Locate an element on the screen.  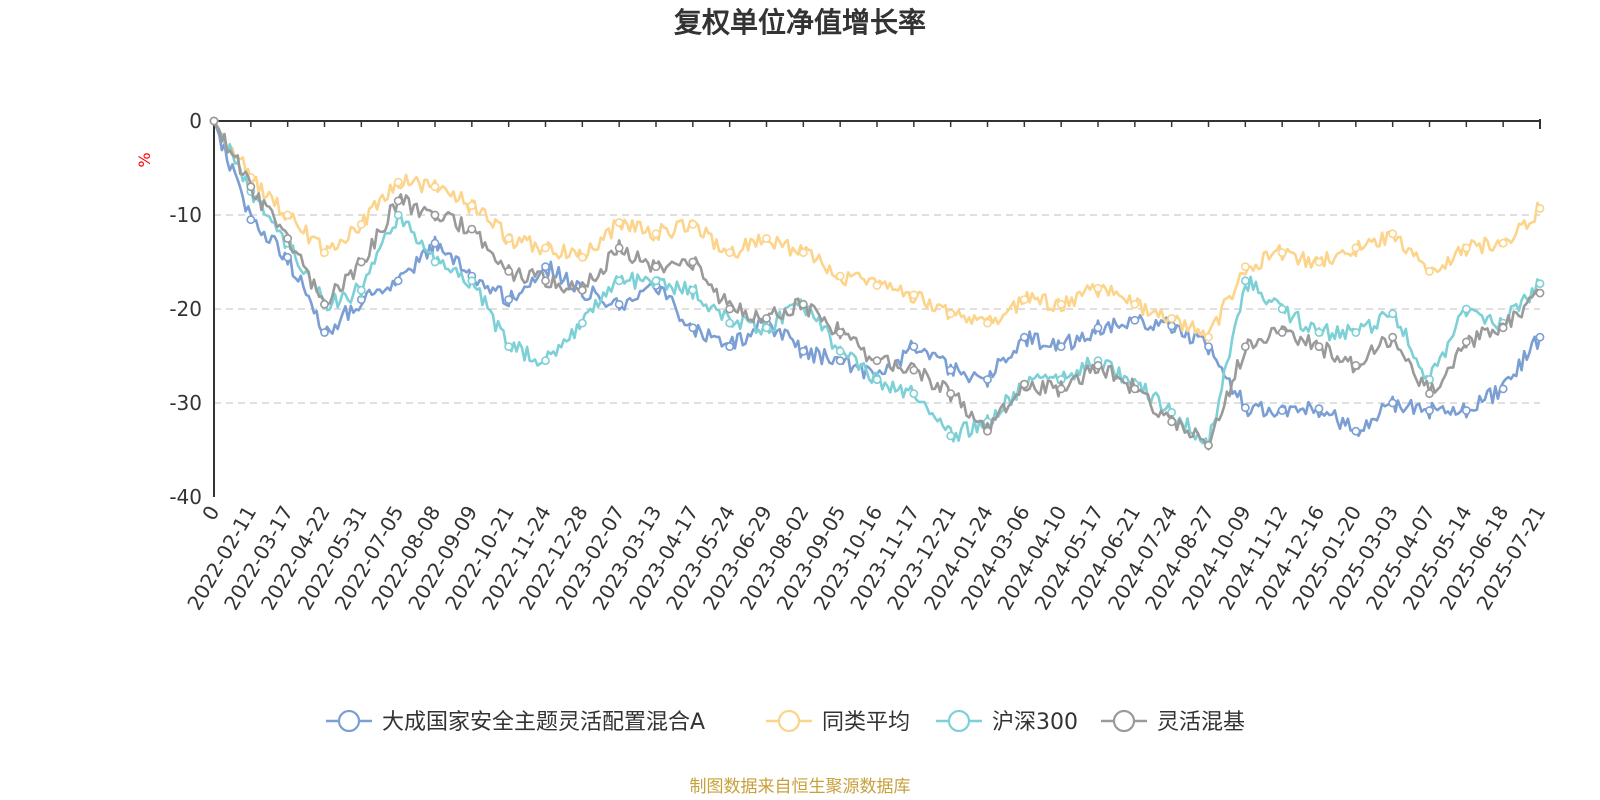
y-tick-label: -10 is located at coordinates (185, 215).